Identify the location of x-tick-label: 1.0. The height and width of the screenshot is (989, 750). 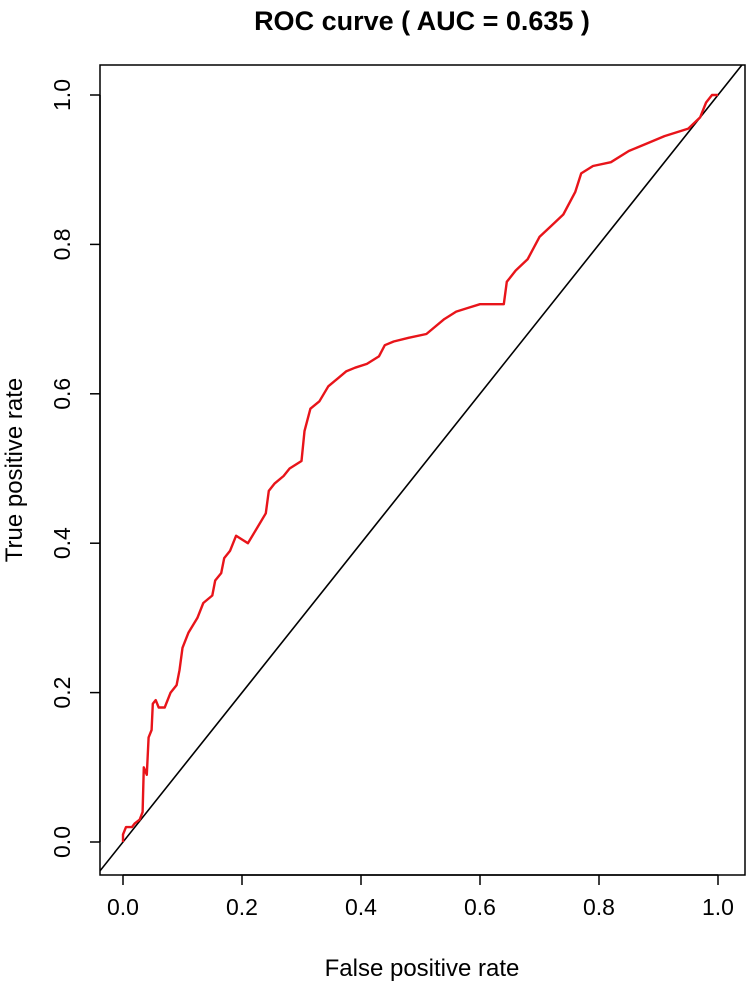
(718, 907).